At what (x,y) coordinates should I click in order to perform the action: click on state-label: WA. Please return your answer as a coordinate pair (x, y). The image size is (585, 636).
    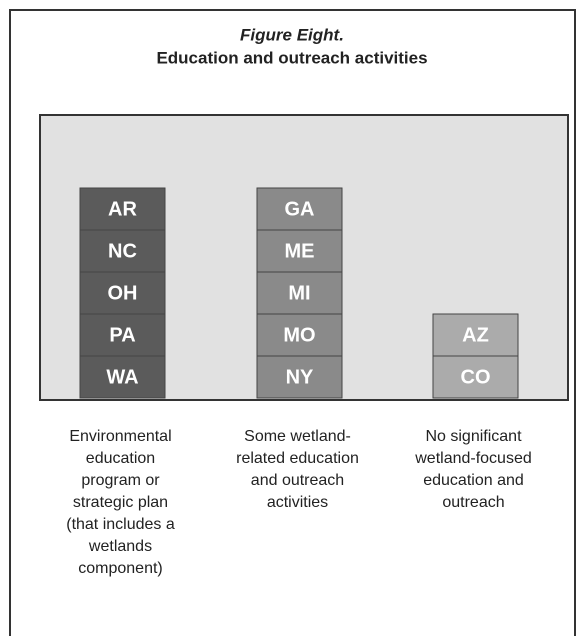
    Looking at the image, I should click on (122, 377).